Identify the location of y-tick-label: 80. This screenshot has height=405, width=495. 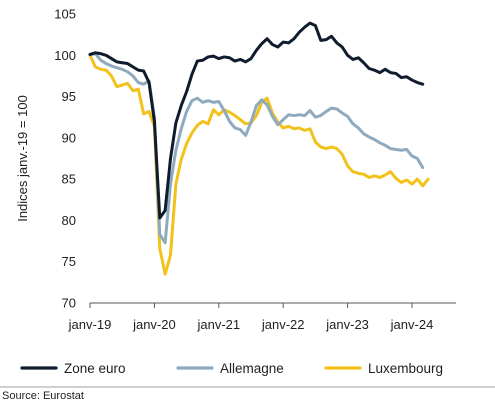
(69, 220).